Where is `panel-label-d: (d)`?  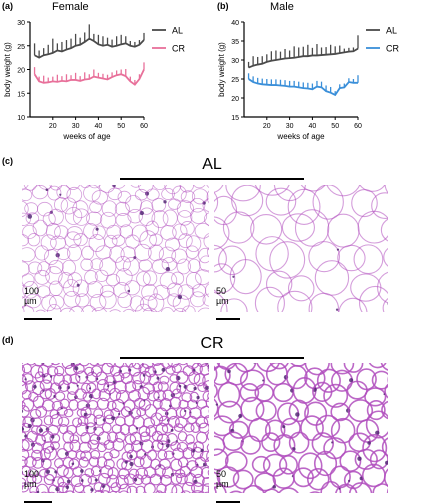
panel-label-d: (d) is located at coordinates (8, 340).